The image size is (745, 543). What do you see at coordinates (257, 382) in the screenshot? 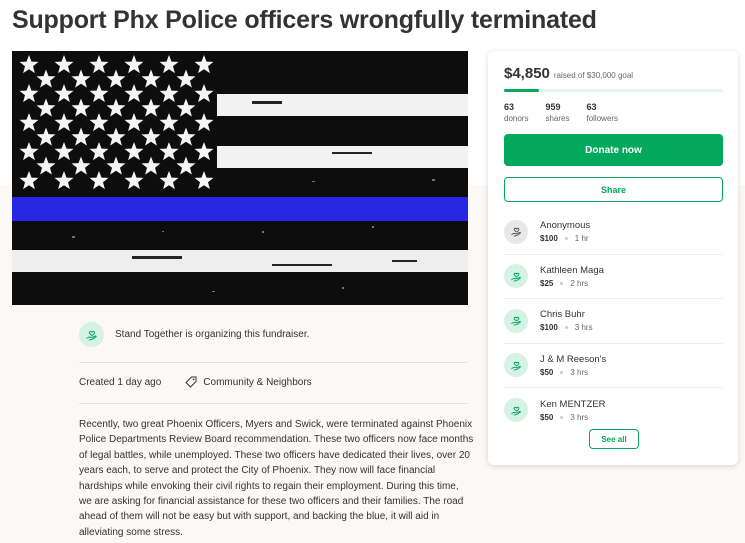
I see `category-label: Community & Neighbors` at bounding box center [257, 382].